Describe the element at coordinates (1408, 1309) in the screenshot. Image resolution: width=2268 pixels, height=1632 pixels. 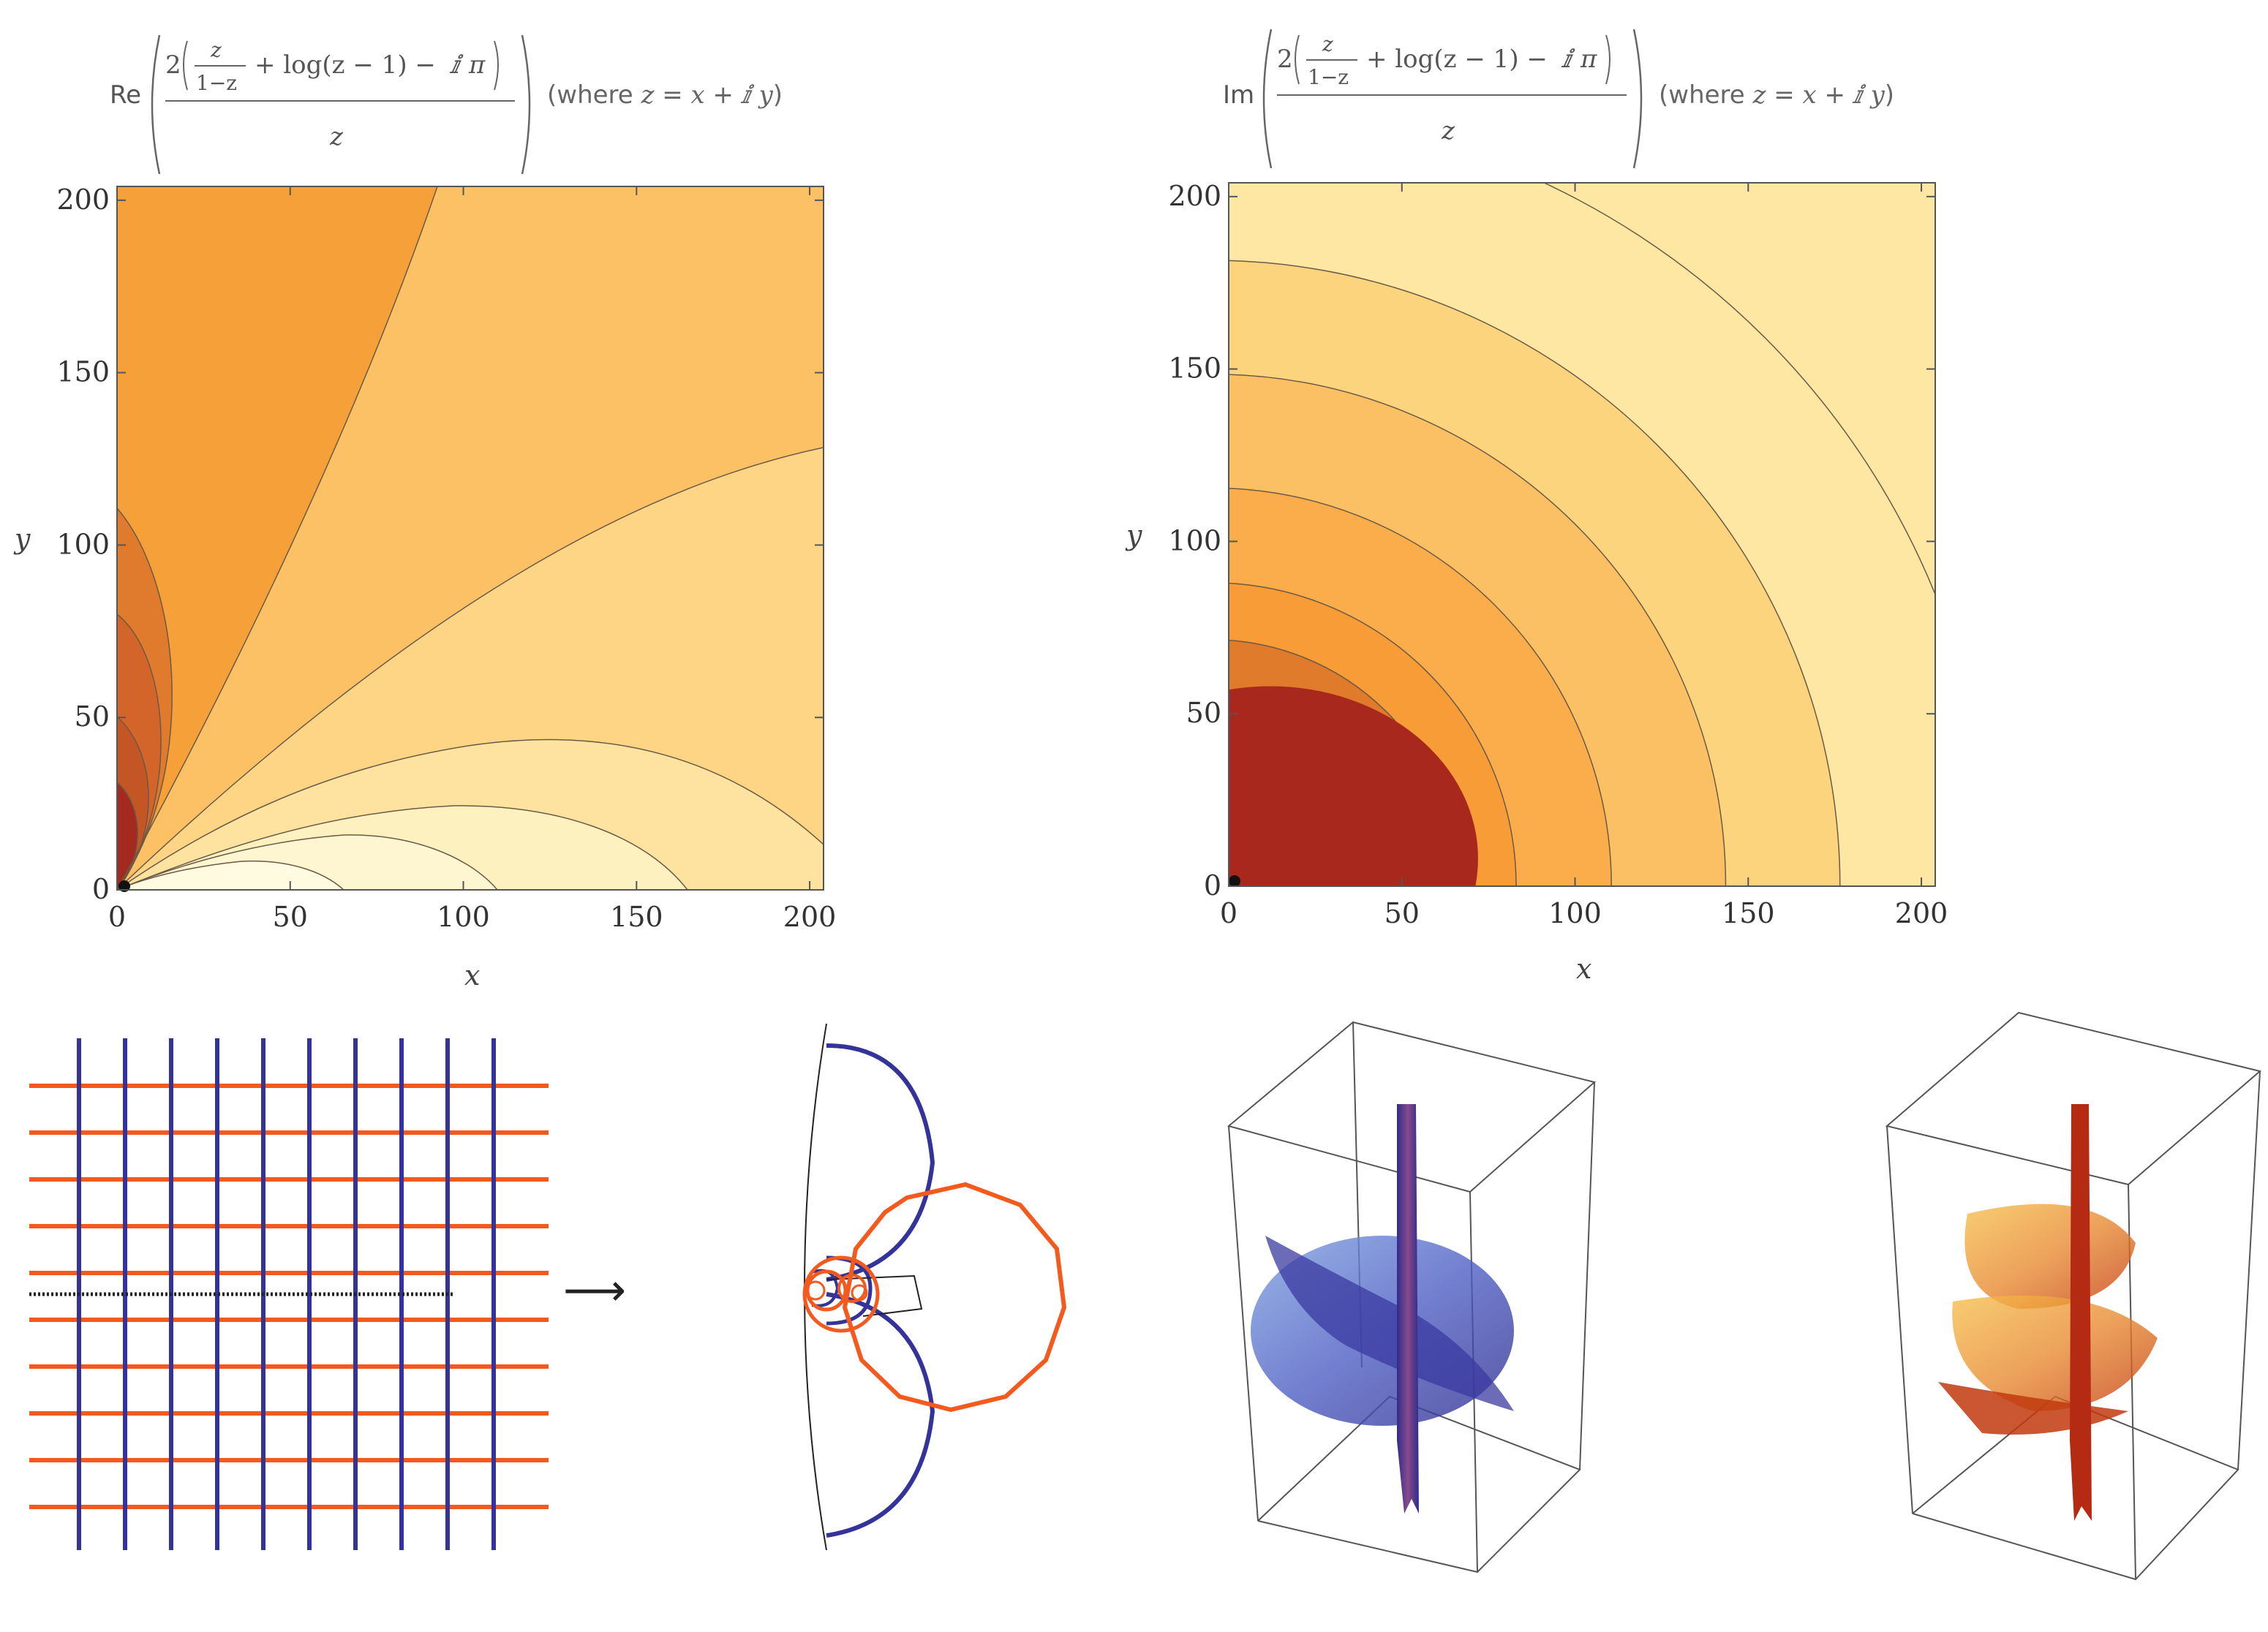
I see `blue-surface-stem` at that location.